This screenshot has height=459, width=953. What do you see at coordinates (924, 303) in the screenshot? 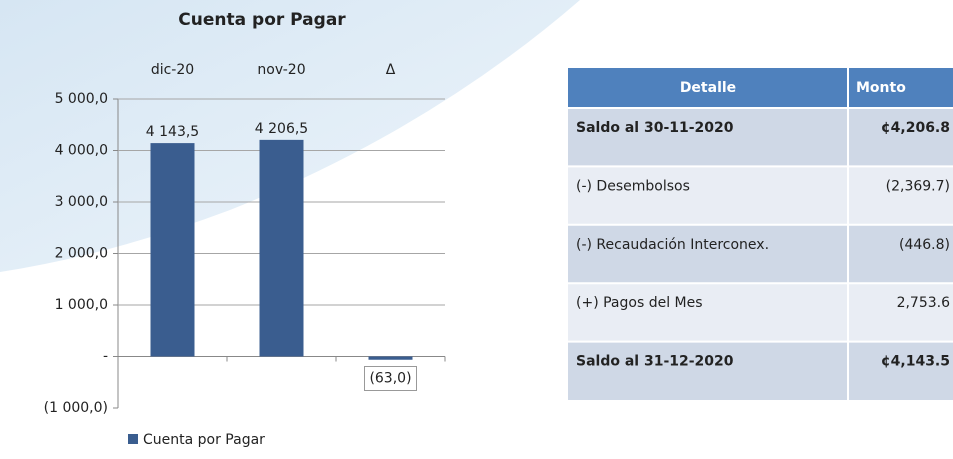
I see `table-cell: 2,753.6` at bounding box center [924, 303].